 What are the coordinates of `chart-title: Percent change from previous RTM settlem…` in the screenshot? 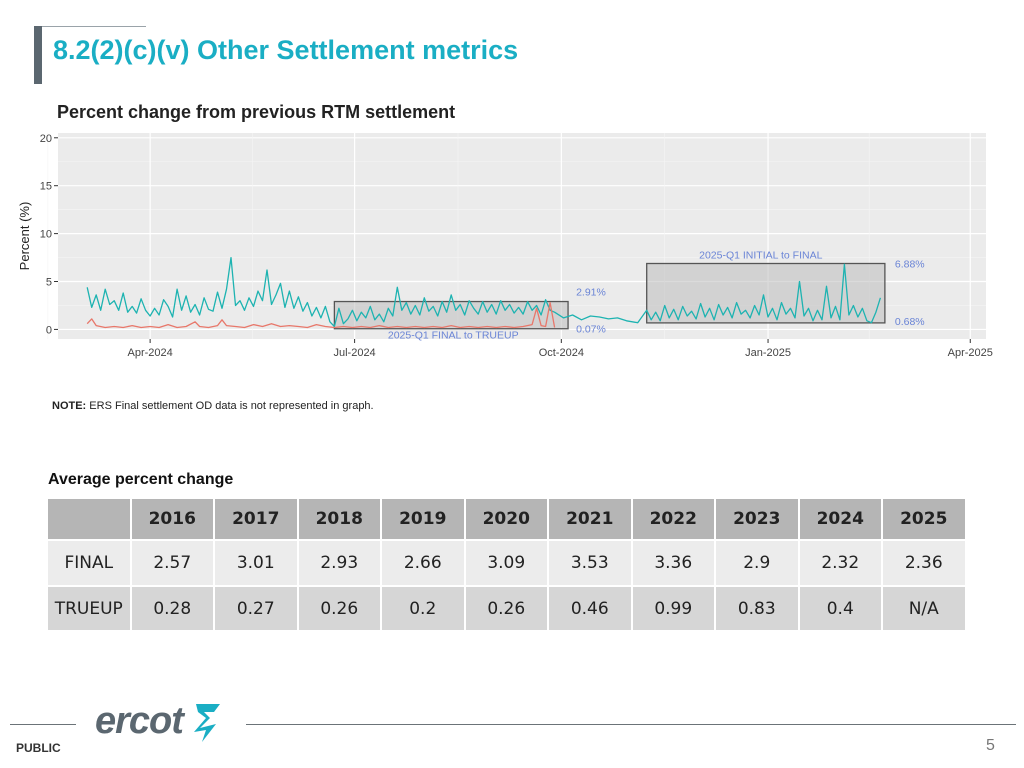 It's located at (256, 112).